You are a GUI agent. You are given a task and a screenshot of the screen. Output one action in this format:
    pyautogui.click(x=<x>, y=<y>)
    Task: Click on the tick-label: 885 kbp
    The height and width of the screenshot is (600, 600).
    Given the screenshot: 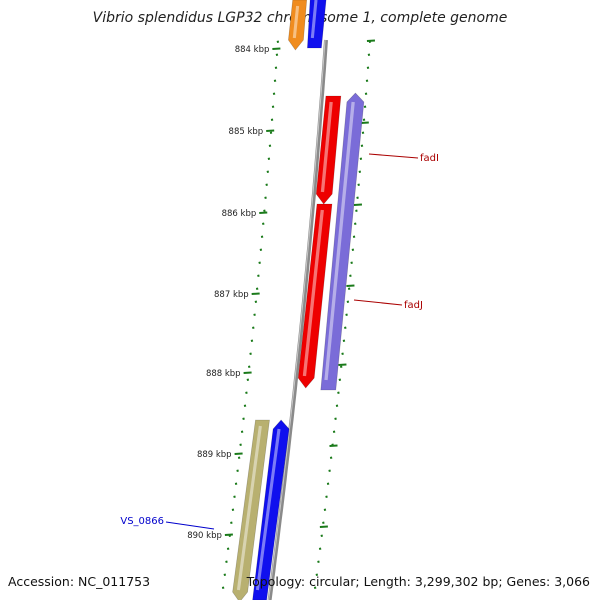 What is the action you would take?
    pyautogui.click(x=246, y=132)
    